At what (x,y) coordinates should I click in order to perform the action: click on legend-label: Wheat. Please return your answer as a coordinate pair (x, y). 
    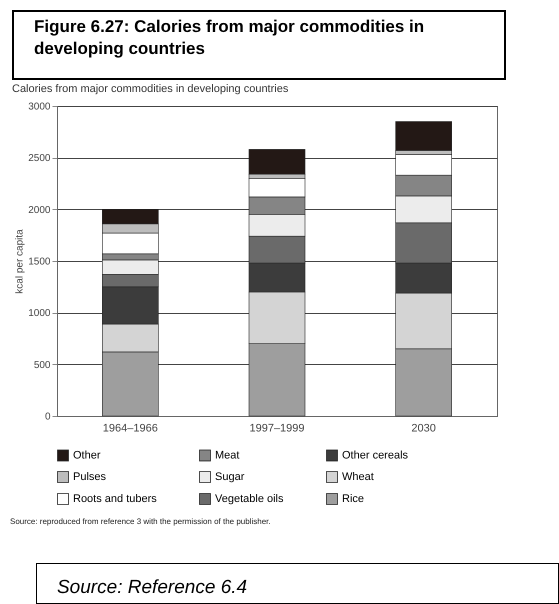
    Looking at the image, I should click on (358, 477).